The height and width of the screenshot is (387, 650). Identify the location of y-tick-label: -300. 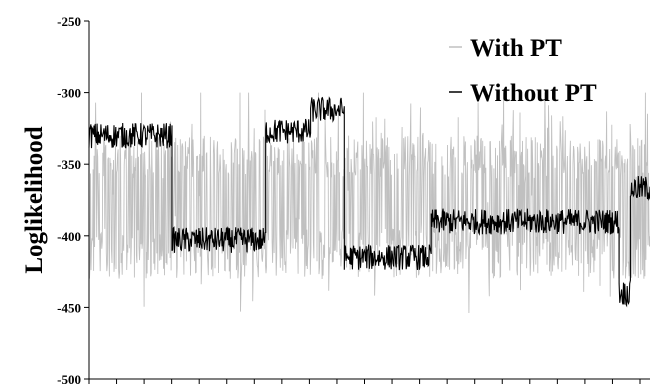
(69, 93).